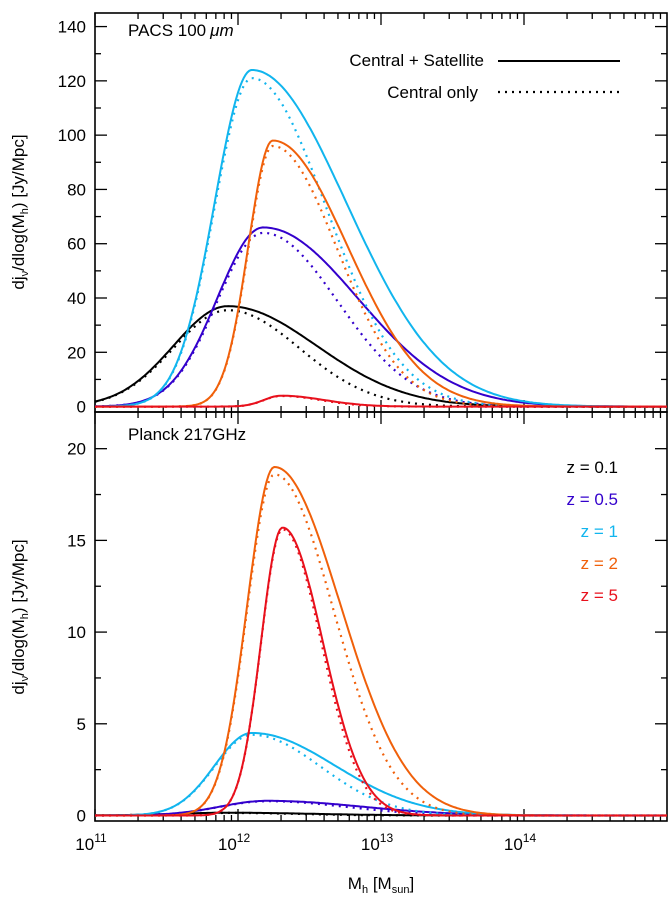 This screenshot has height=908, width=669. What do you see at coordinates (72, 27) in the screenshot?
I see `y-tick-label: 140` at bounding box center [72, 27].